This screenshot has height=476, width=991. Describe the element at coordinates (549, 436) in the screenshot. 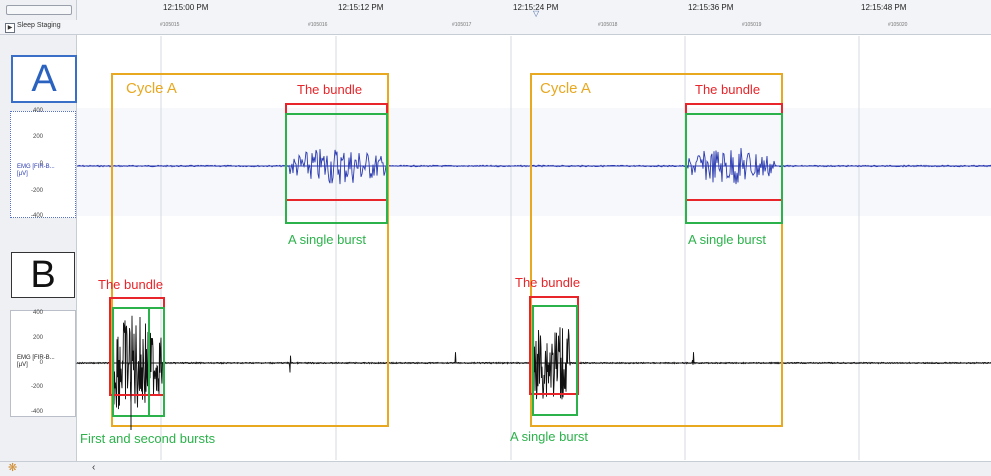

I see `burst-label-b-right: A single burst` at that location.